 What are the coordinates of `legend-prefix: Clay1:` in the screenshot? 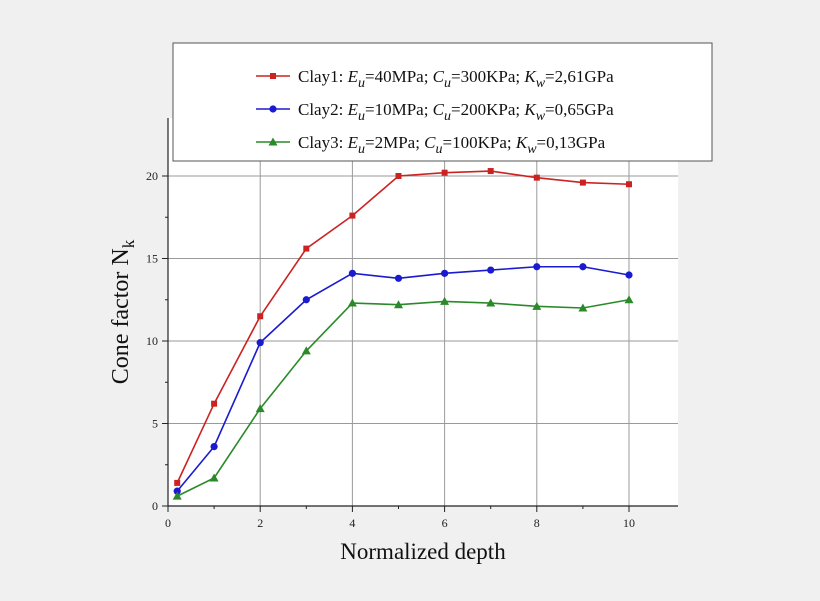 It's located at (323, 76).